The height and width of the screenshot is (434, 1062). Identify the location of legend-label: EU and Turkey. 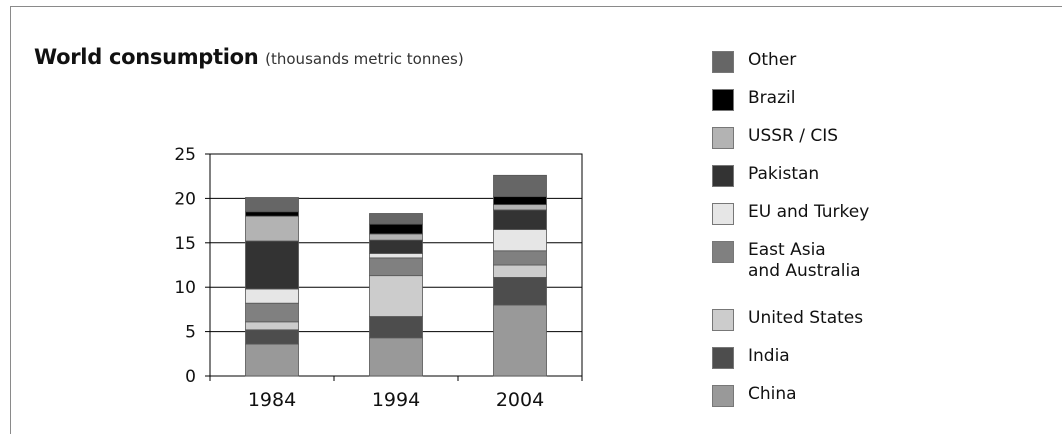
(809, 212).